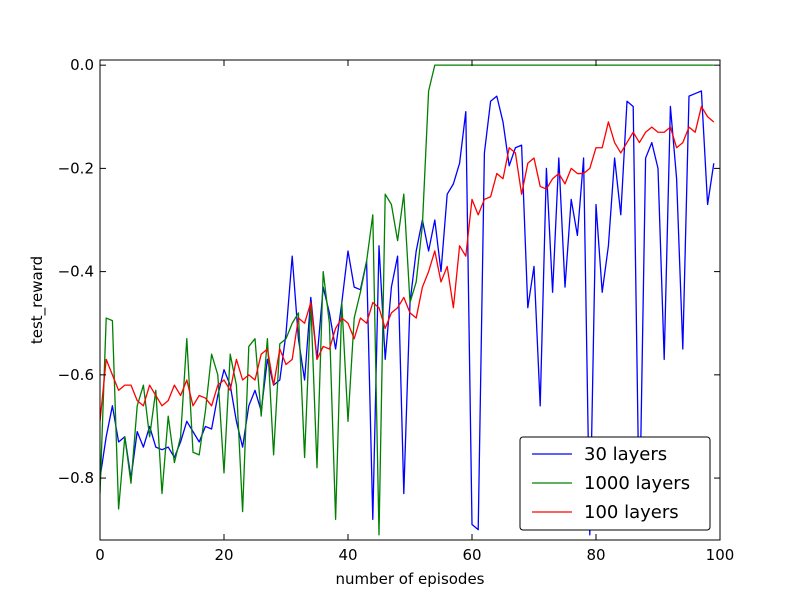  I want to click on y-tick-label: −0.2, so click(76, 168).